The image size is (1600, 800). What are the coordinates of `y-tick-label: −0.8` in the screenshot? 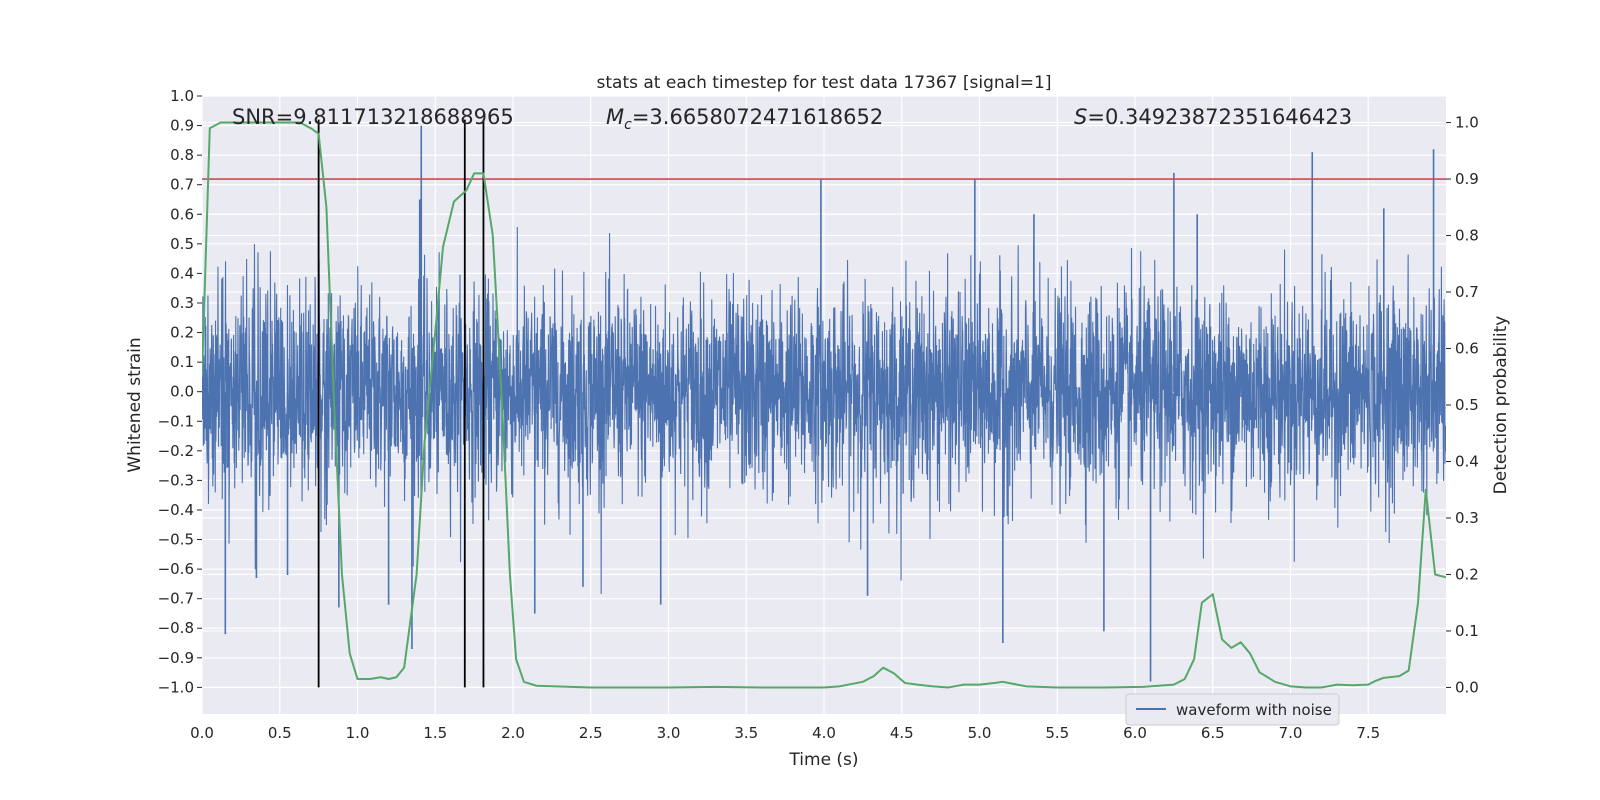 It's located at (176, 628).